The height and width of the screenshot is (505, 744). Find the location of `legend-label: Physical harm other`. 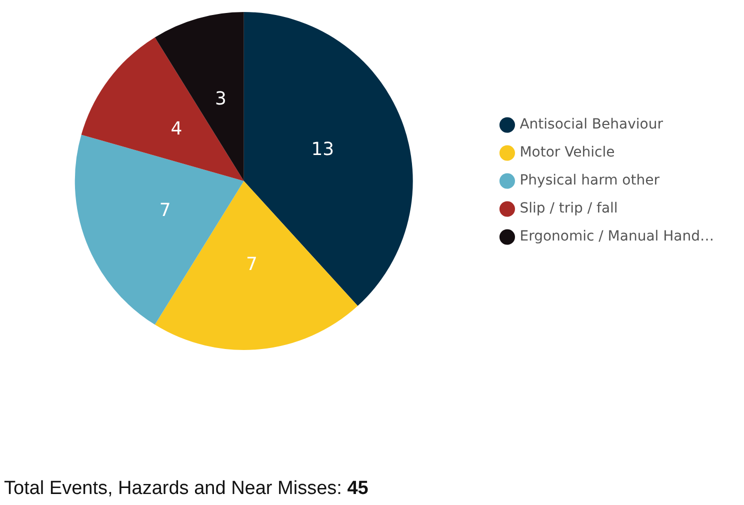

legend-label: Physical harm other is located at coordinates (590, 180).